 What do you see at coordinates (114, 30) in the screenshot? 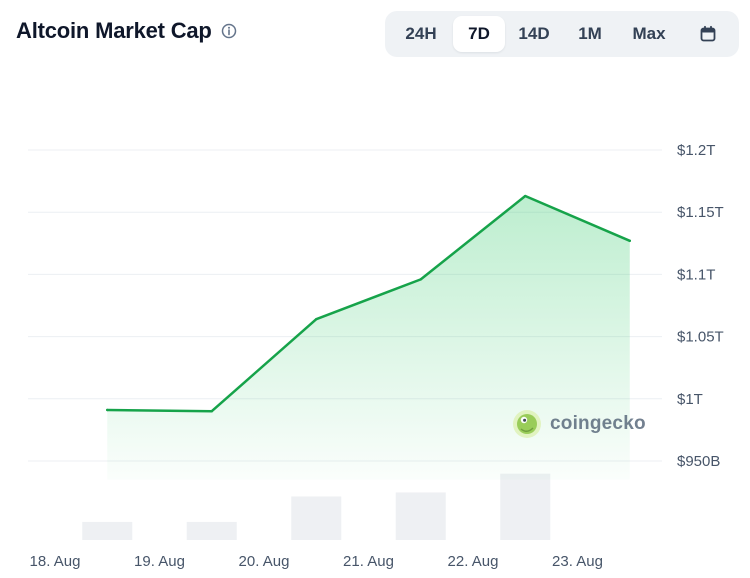
I see `page-title: Altcoin Market Cap` at bounding box center [114, 30].